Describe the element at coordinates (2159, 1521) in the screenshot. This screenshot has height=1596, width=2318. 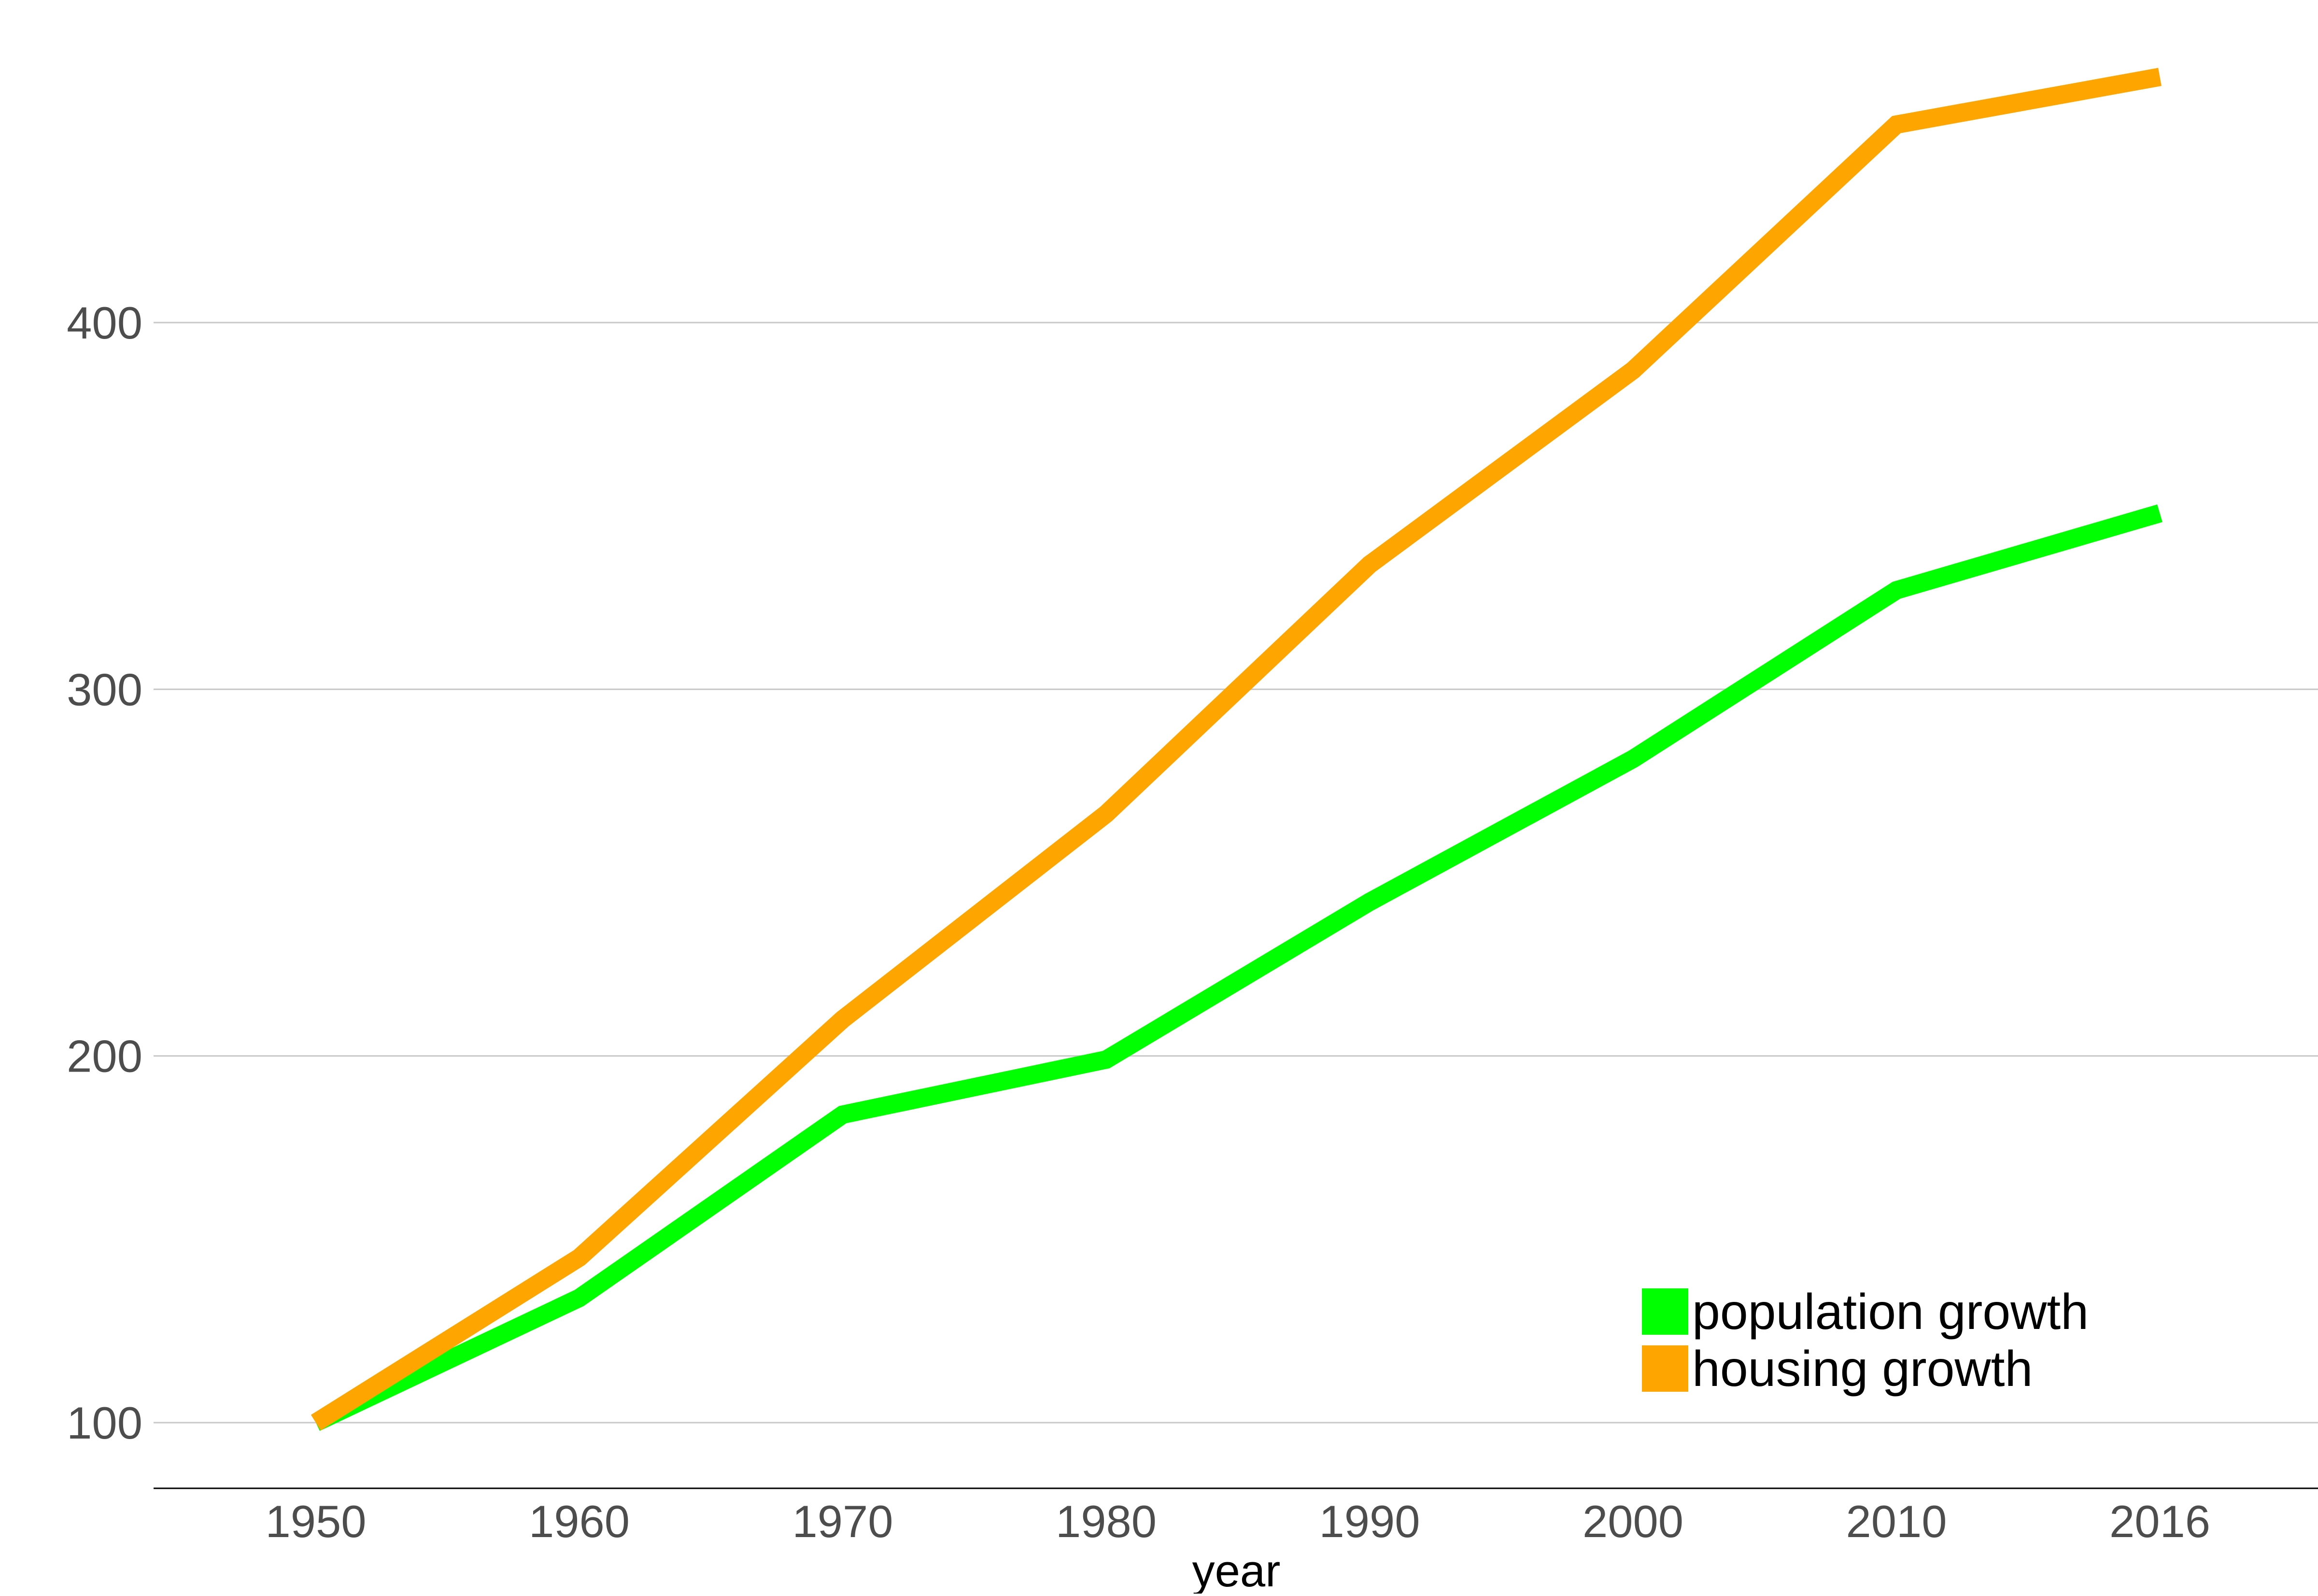
I see `x-tick-label: 2016` at that location.